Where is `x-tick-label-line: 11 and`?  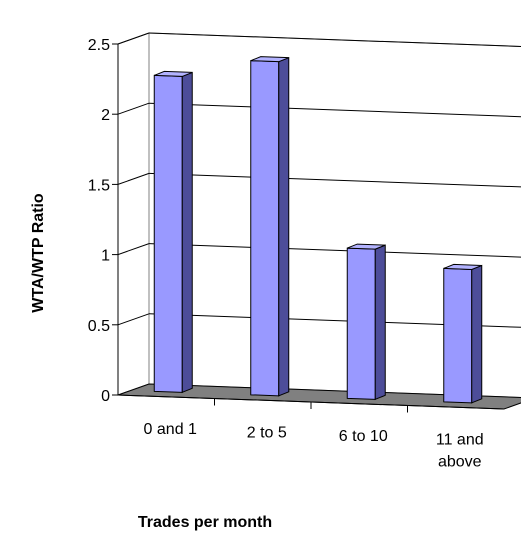 x-tick-label-line: 11 and is located at coordinates (460, 439).